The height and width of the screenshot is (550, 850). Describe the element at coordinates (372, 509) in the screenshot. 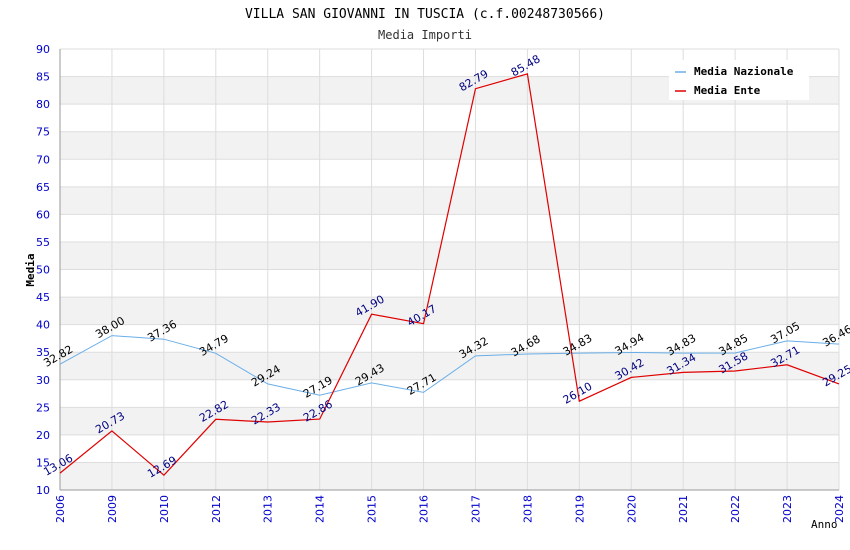

I see `x-tick-label: 2015` at that location.